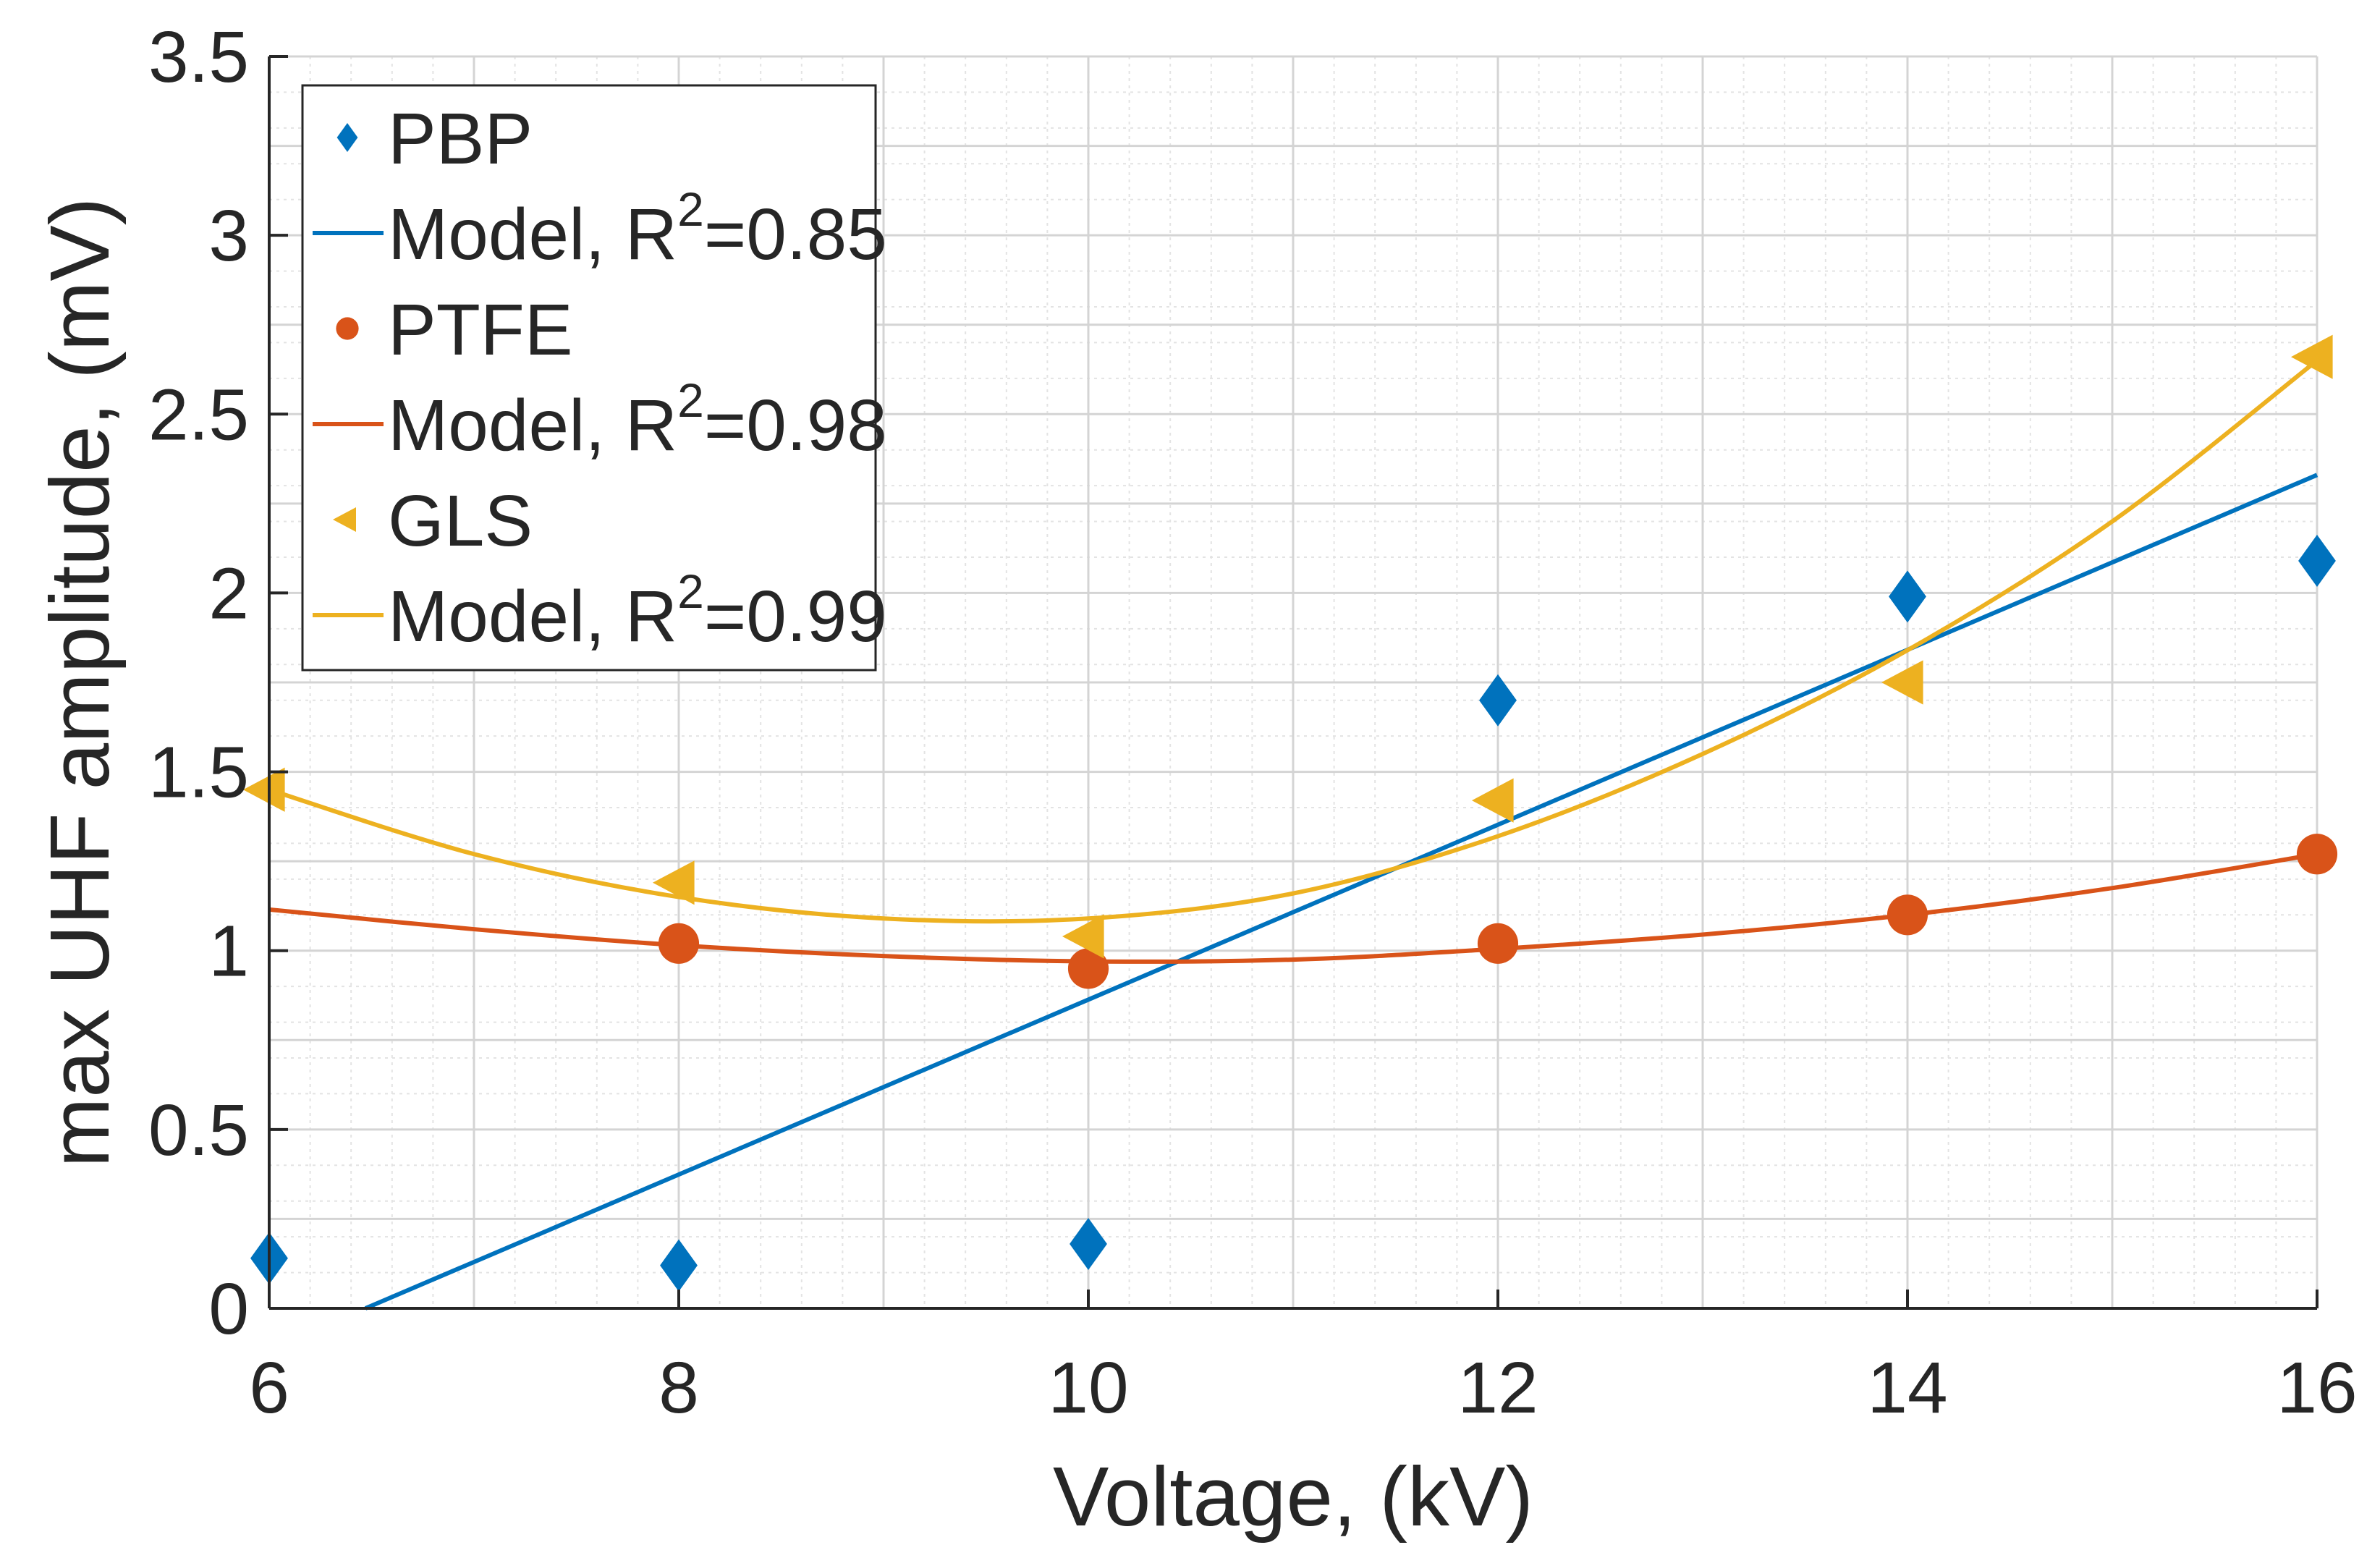 The image size is (2380, 1558). I want to click on legend-item-3: PTFE, so click(455, 330).